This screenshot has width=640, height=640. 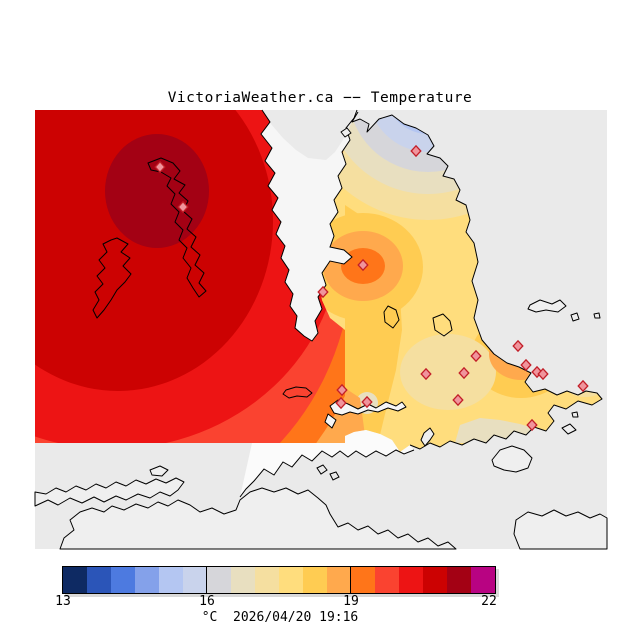 I want to click on trial-islands, so click(x=499, y=429).